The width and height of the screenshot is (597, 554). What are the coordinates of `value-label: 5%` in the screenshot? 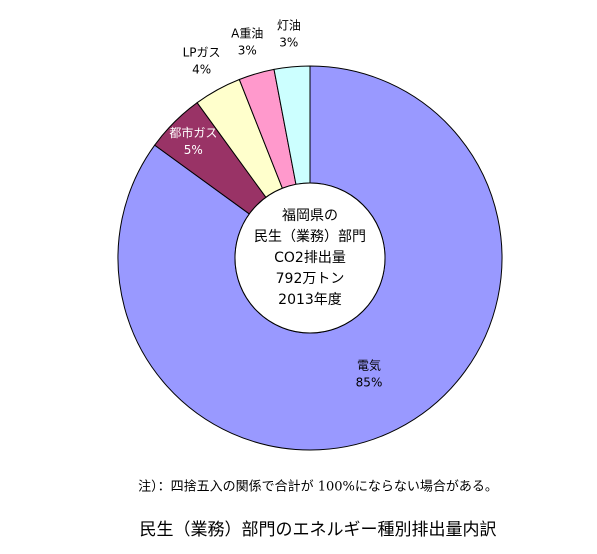 It's located at (193, 150).